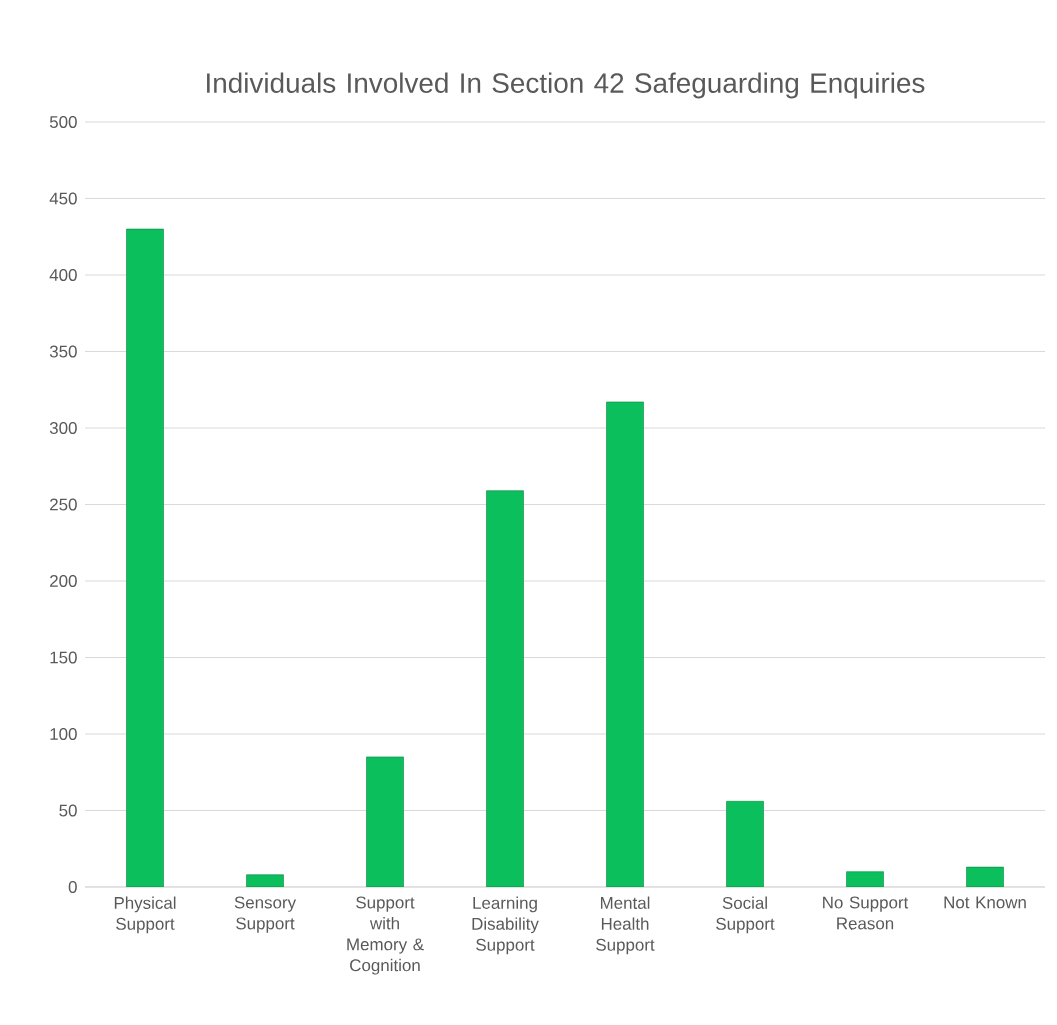 This screenshot has height=1025, width=1057. What do you see at coordinates (385, 935) in the screenshot?
I see `x-tick-label: Support with Memory & Cognition` at bounding box center [385, 935].